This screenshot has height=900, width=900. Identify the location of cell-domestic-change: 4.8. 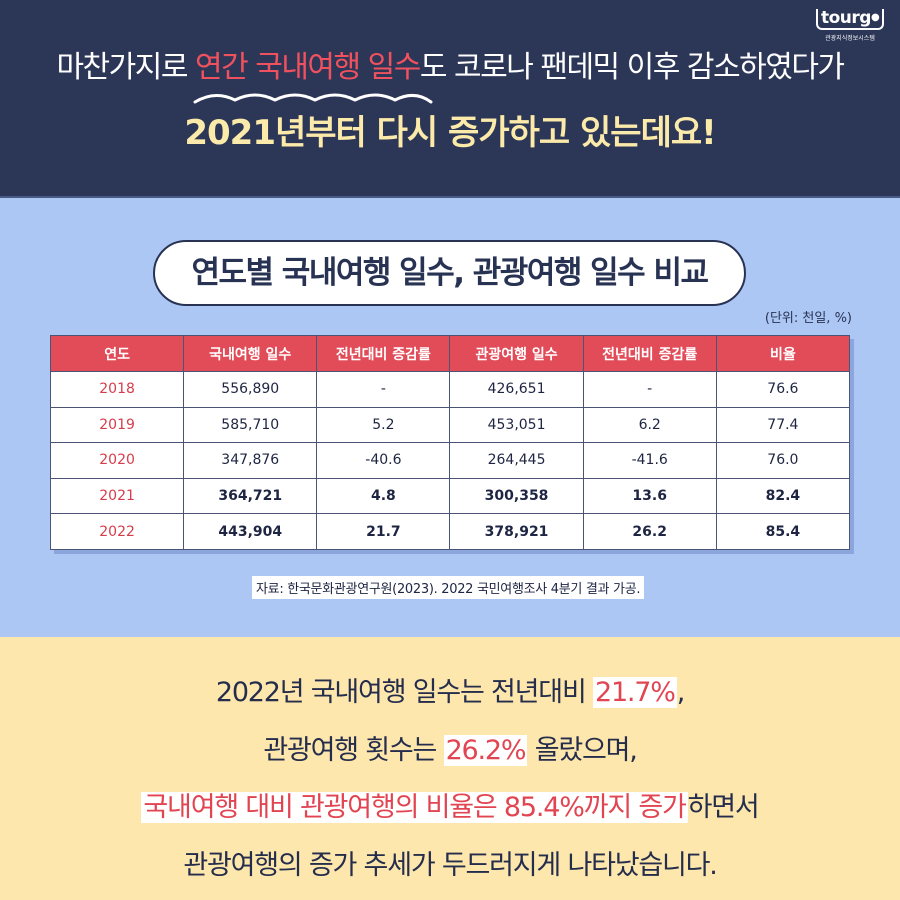
(383, 496).